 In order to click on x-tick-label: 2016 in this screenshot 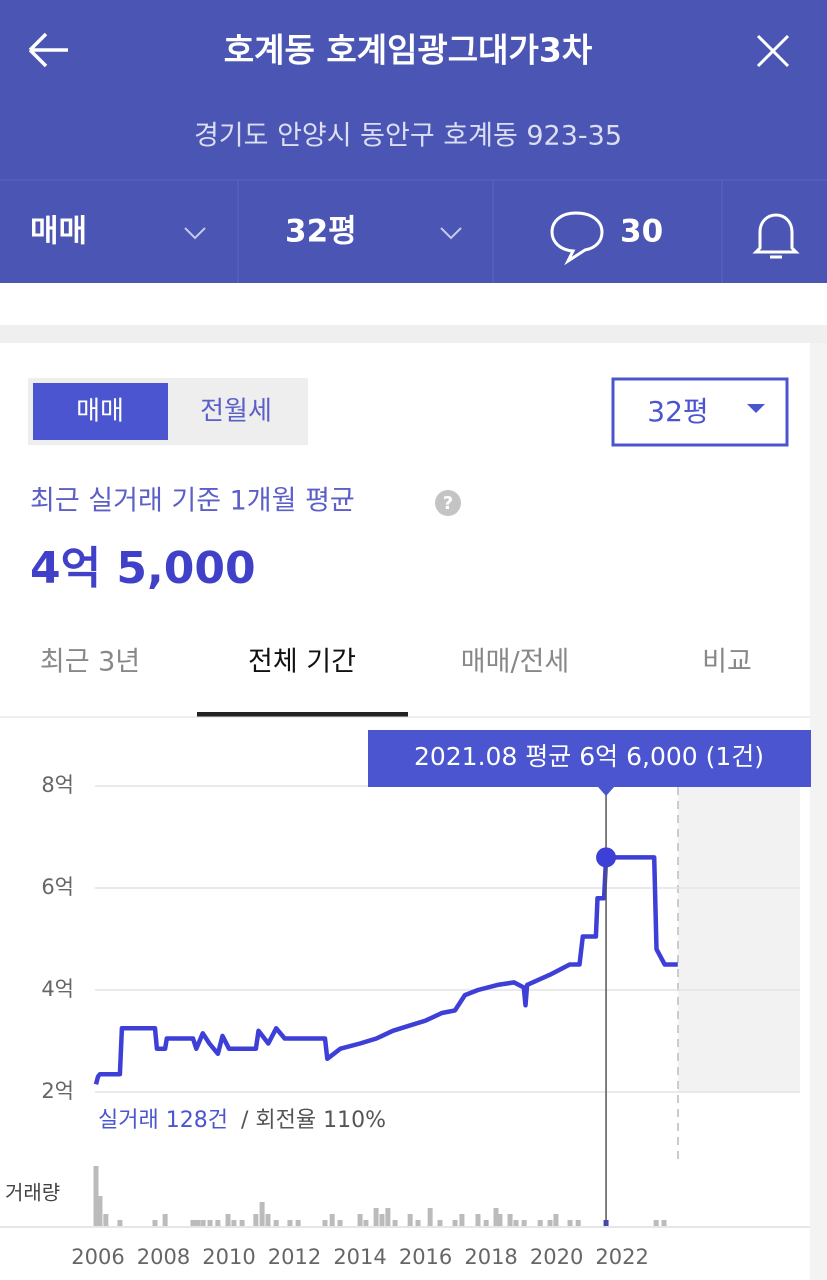, I will do `click(425, 1257)`.